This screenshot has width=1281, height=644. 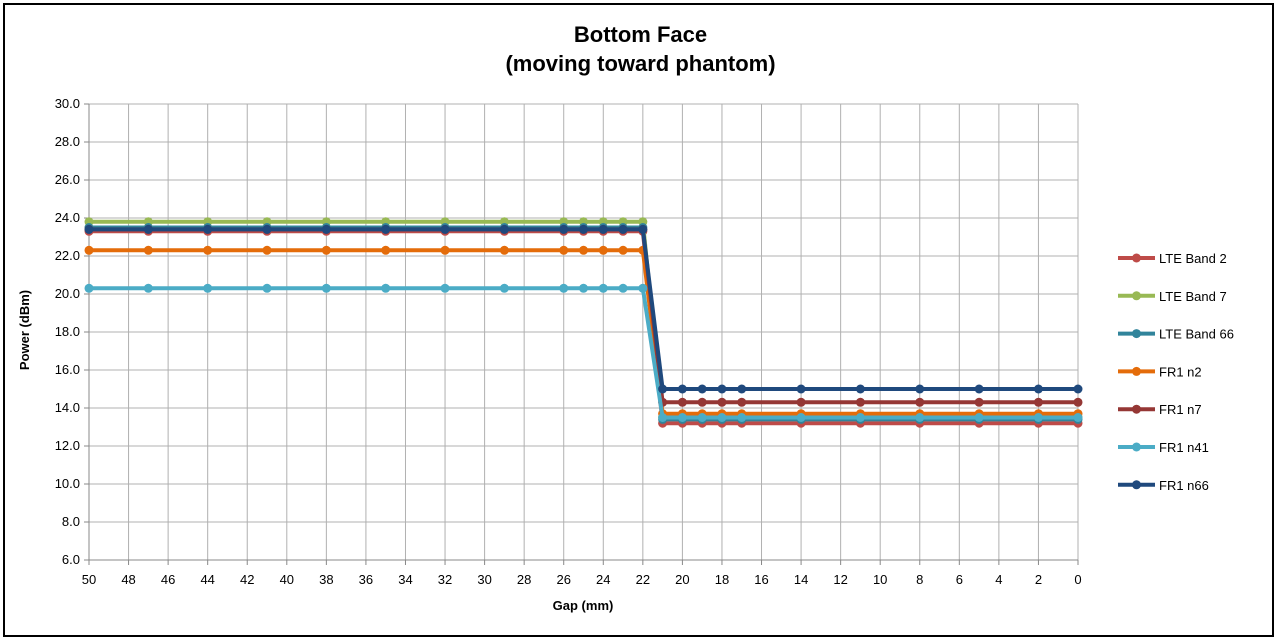 I want to click on legend-item-lte-band-2: LTE Band 2, so click(x=1172, y=258).